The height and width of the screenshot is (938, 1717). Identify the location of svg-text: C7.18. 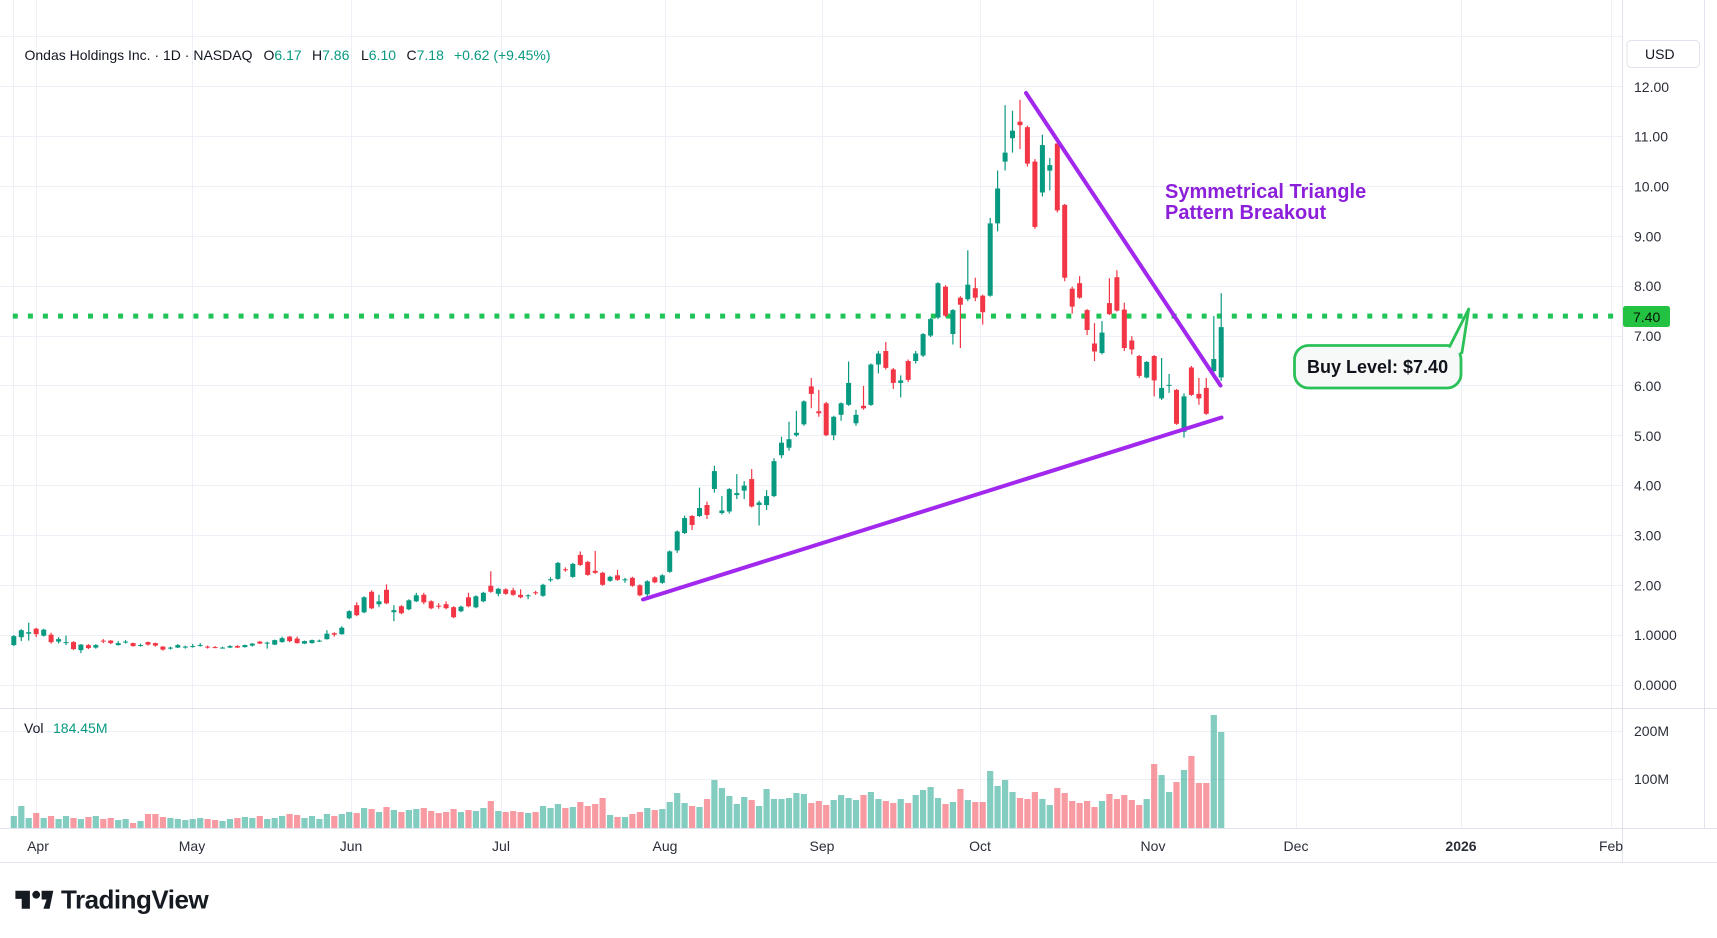
(426, 55).